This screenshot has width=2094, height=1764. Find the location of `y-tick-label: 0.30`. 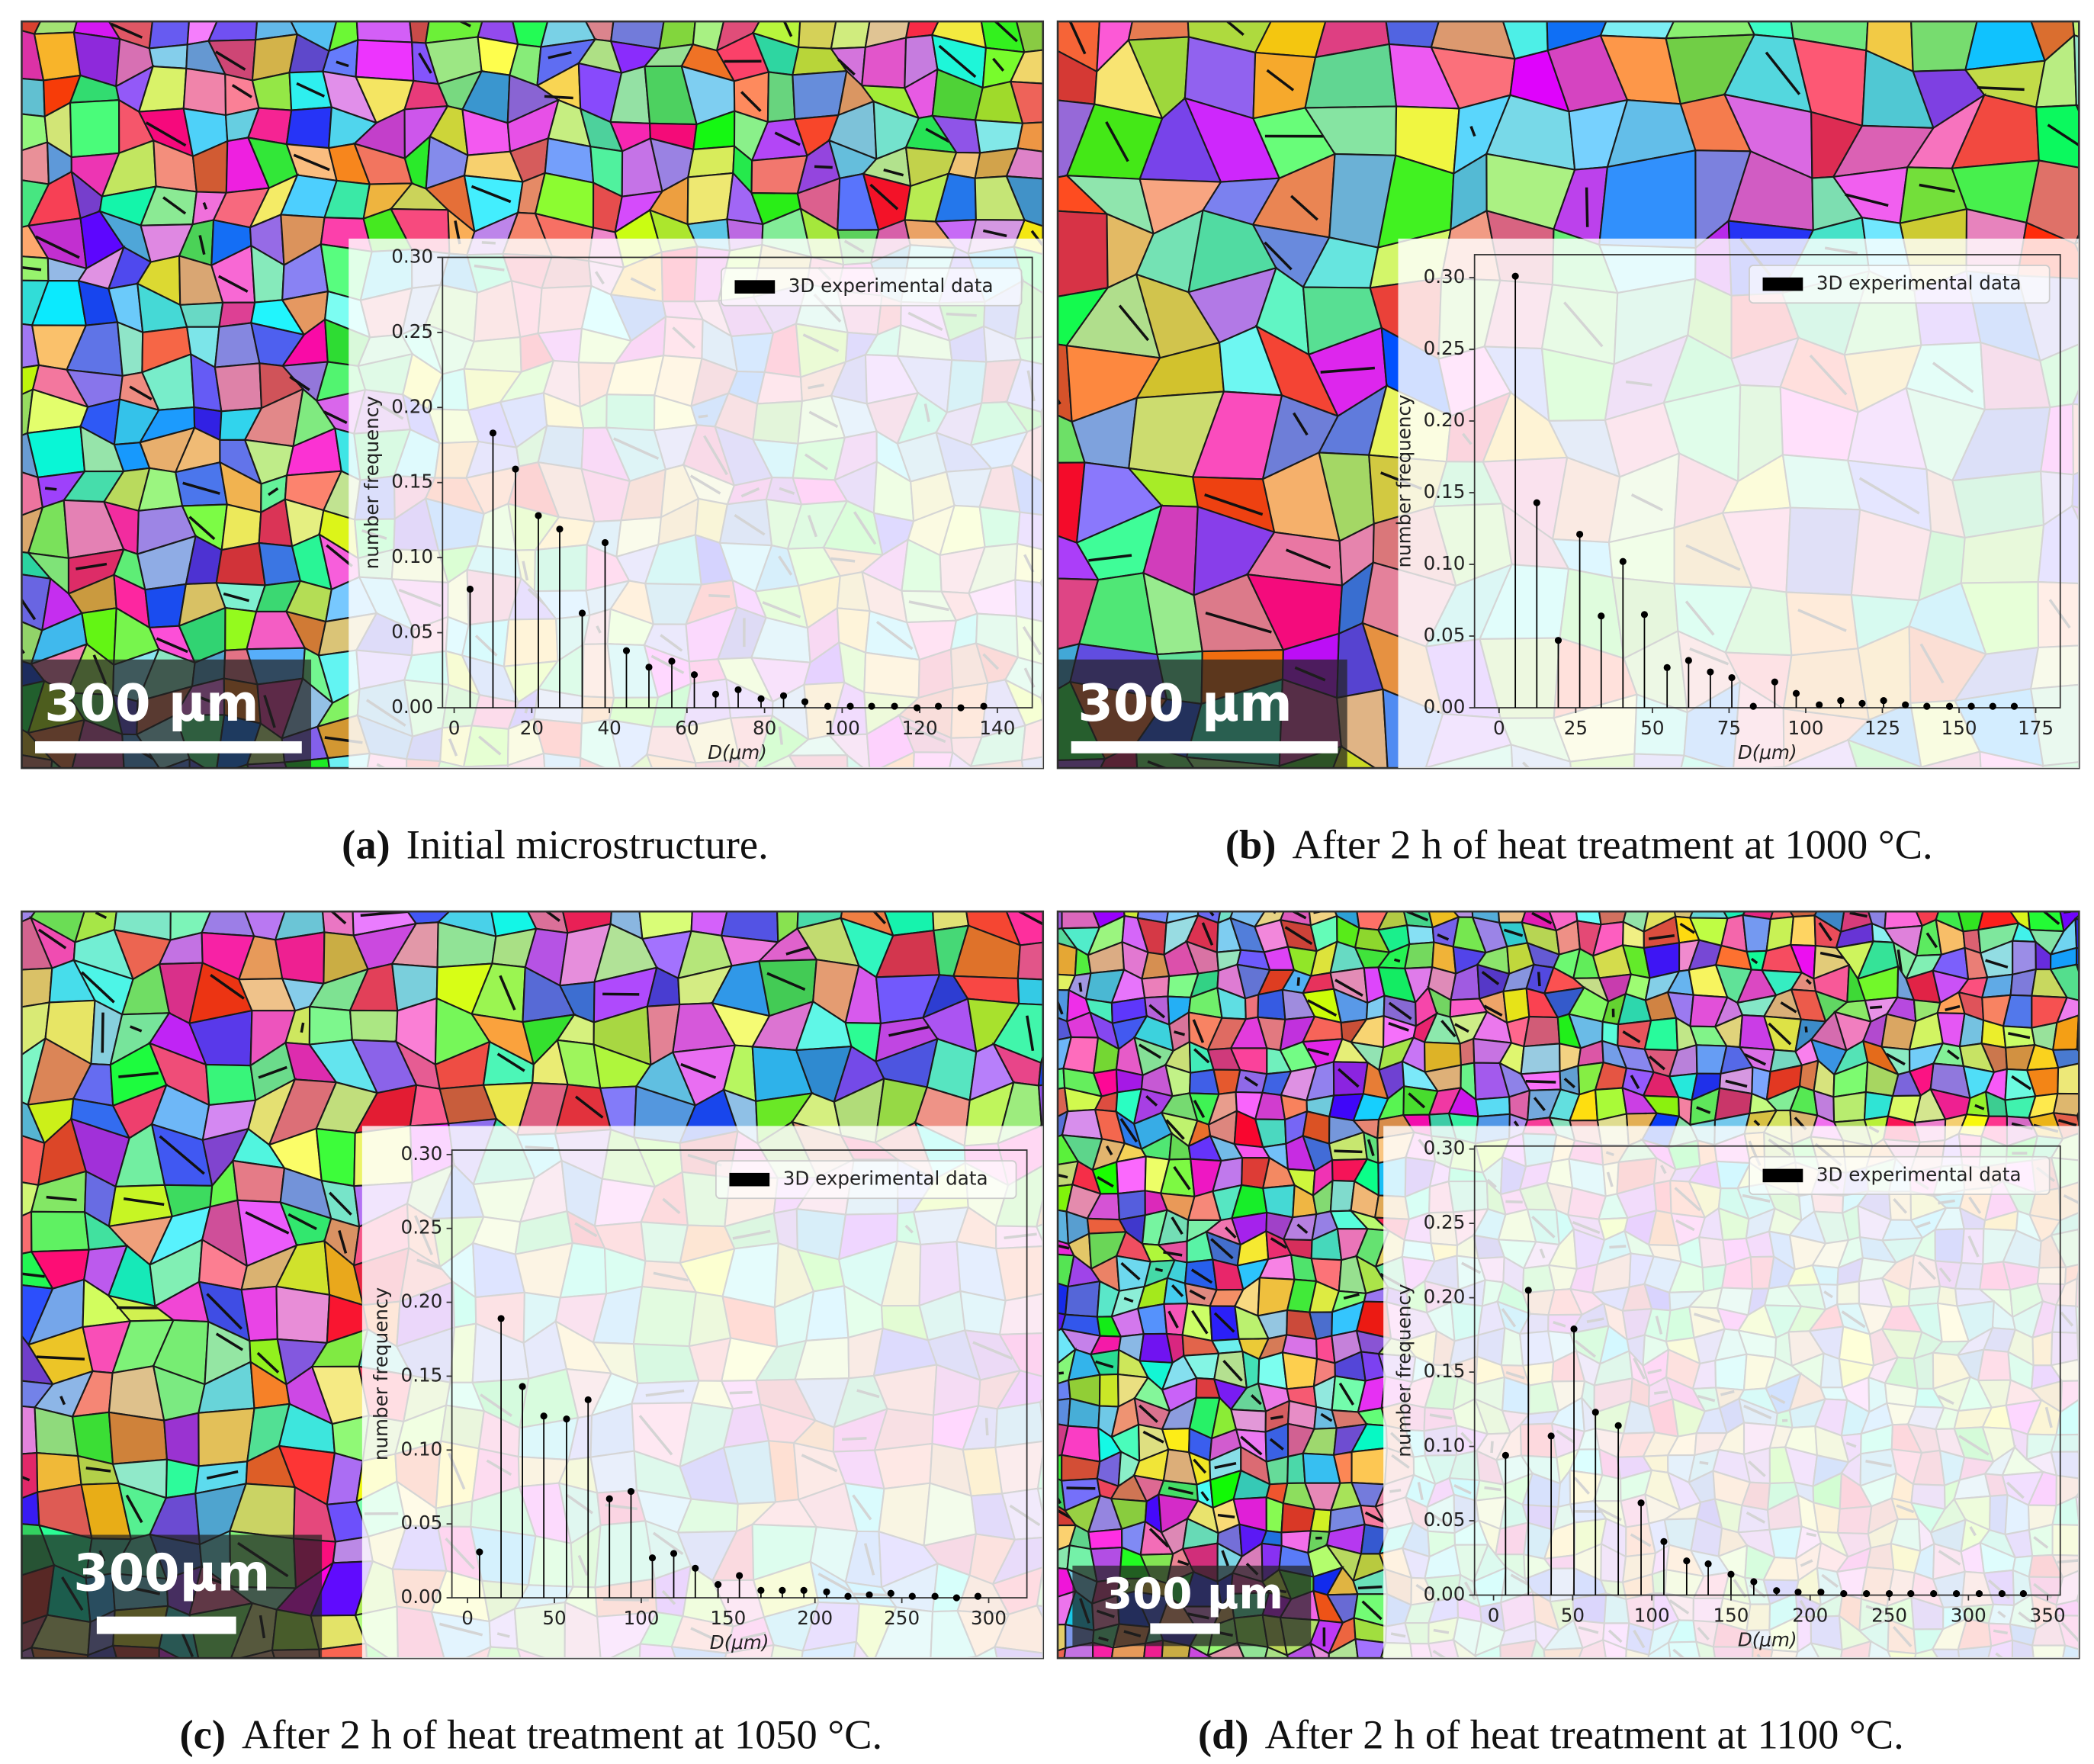

y-tick-label: 0.30 is located at coordinates (422, 1153).